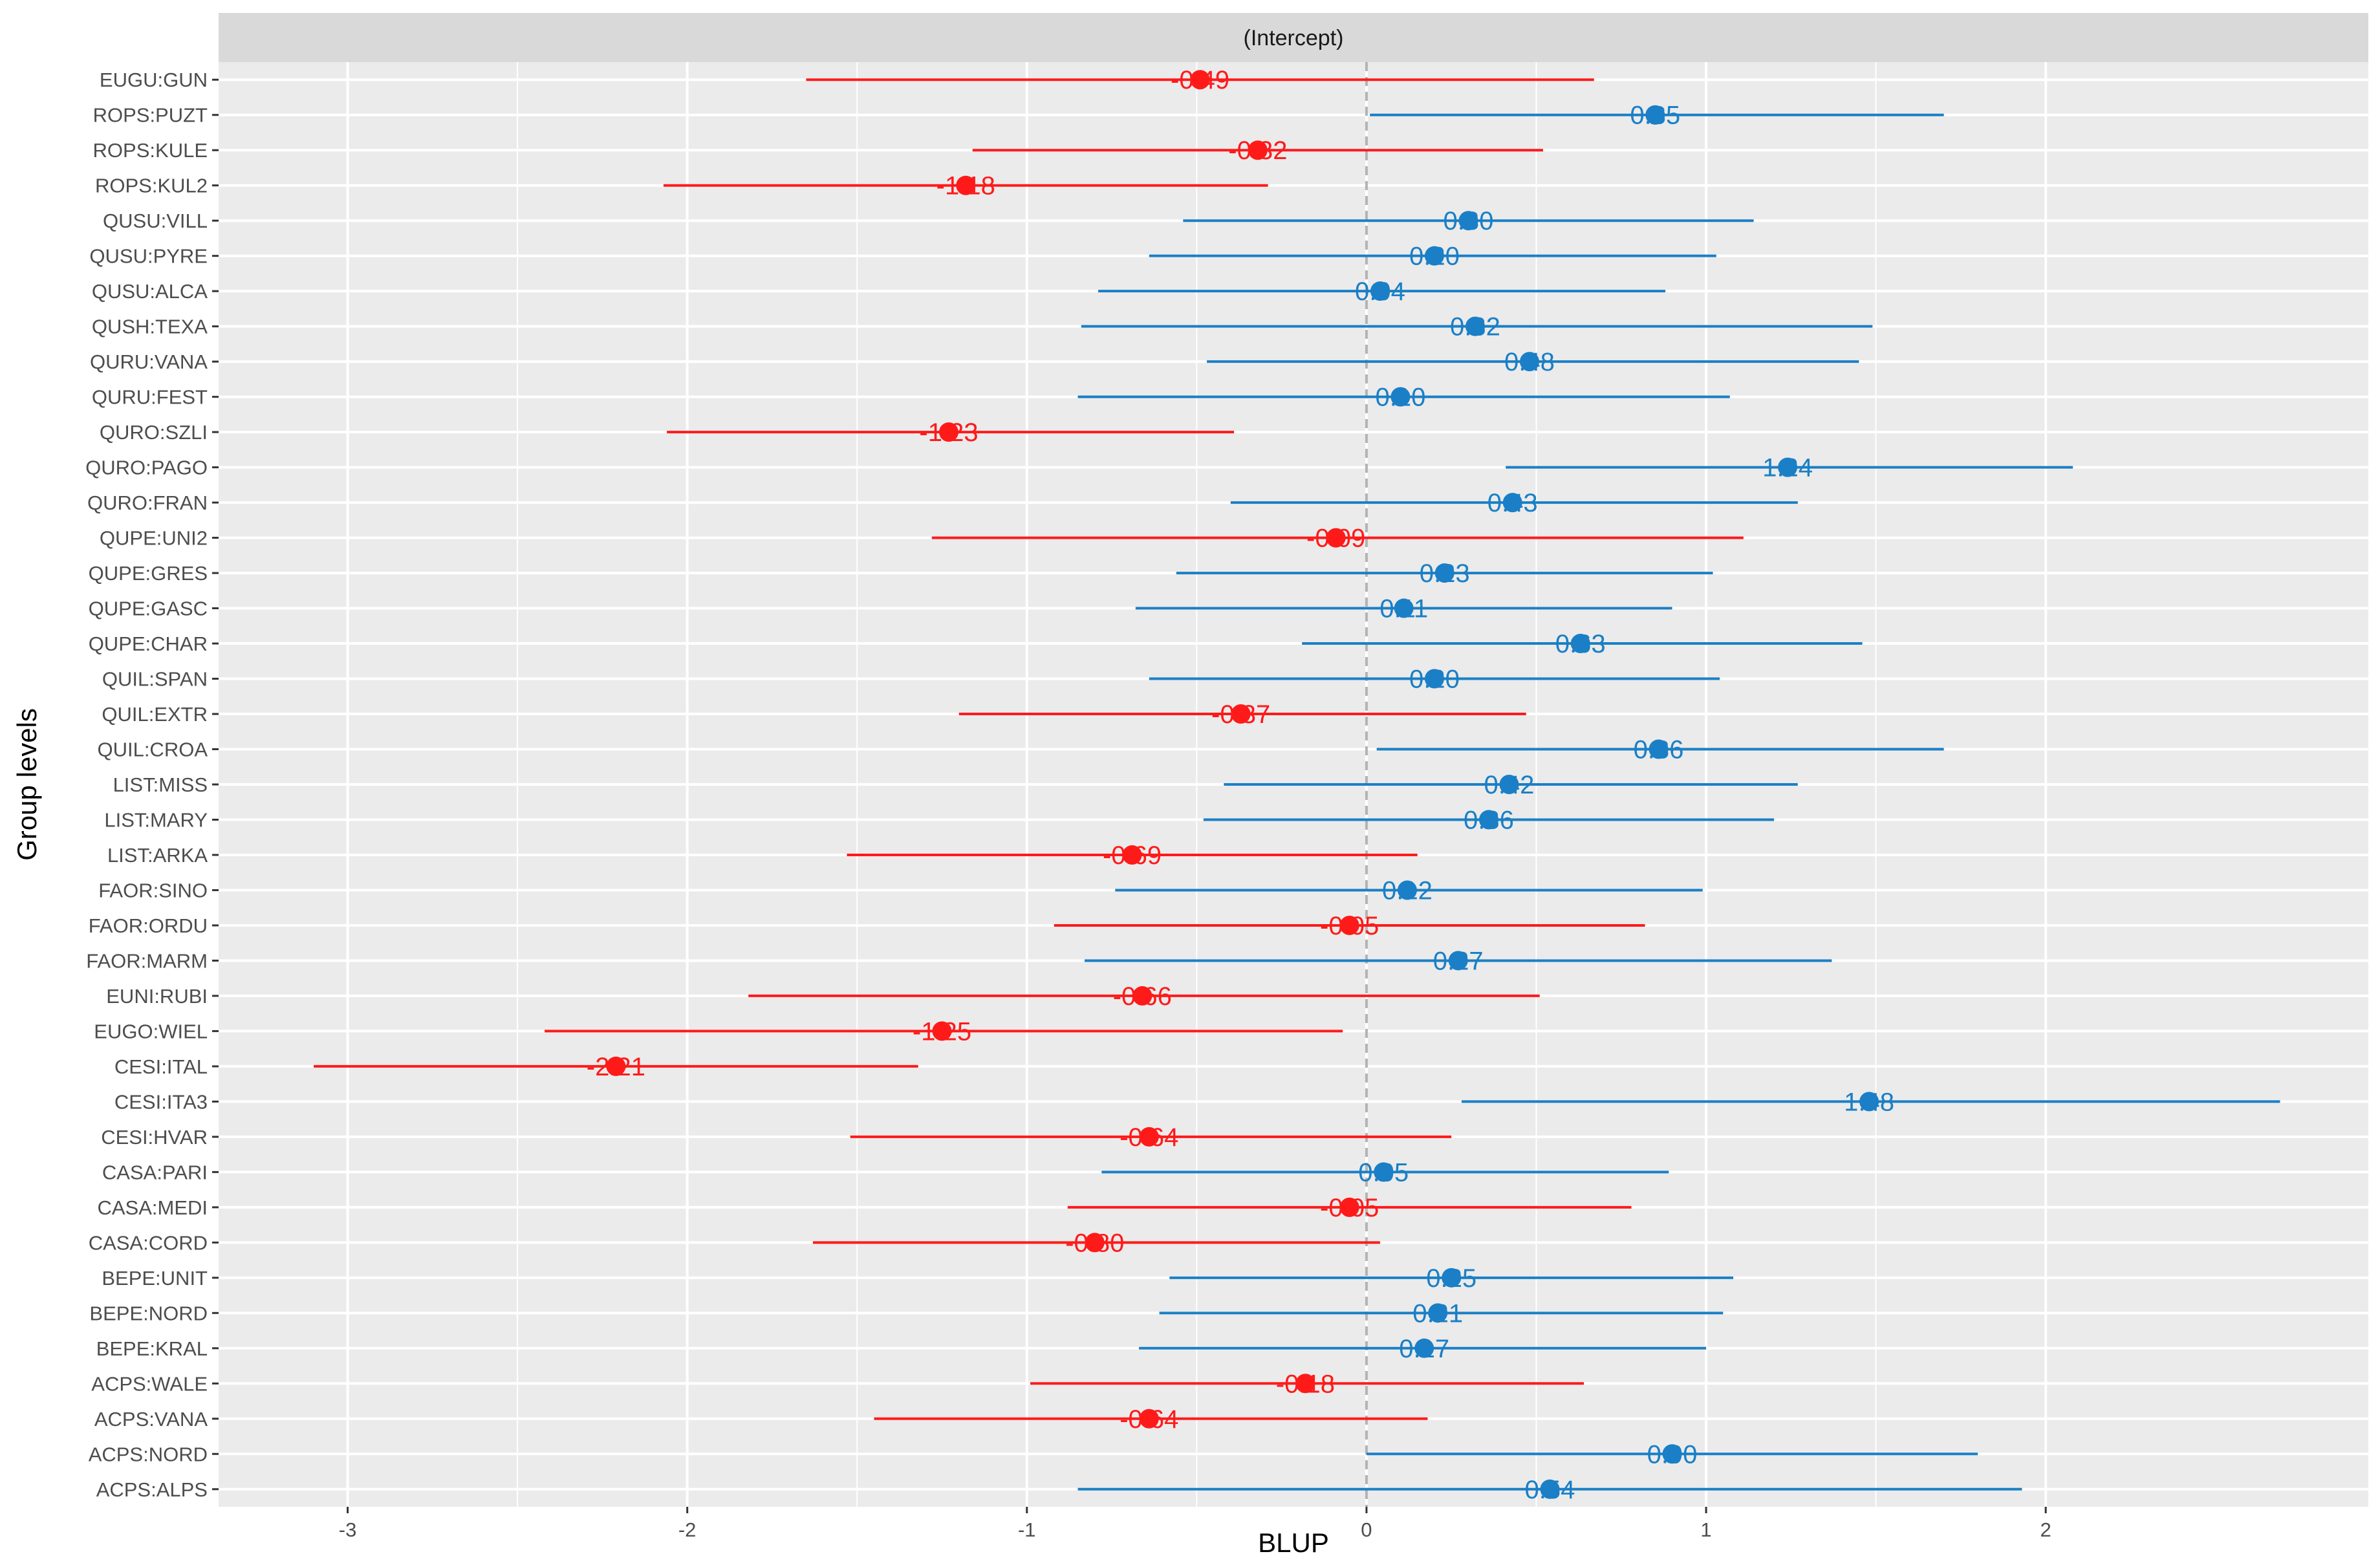 The height and width of the screenshot is (1565, 2380). Describe the element at coordinates (1445, 574) in the screenshot. I see `blup-value-label: 0.23` at that location.